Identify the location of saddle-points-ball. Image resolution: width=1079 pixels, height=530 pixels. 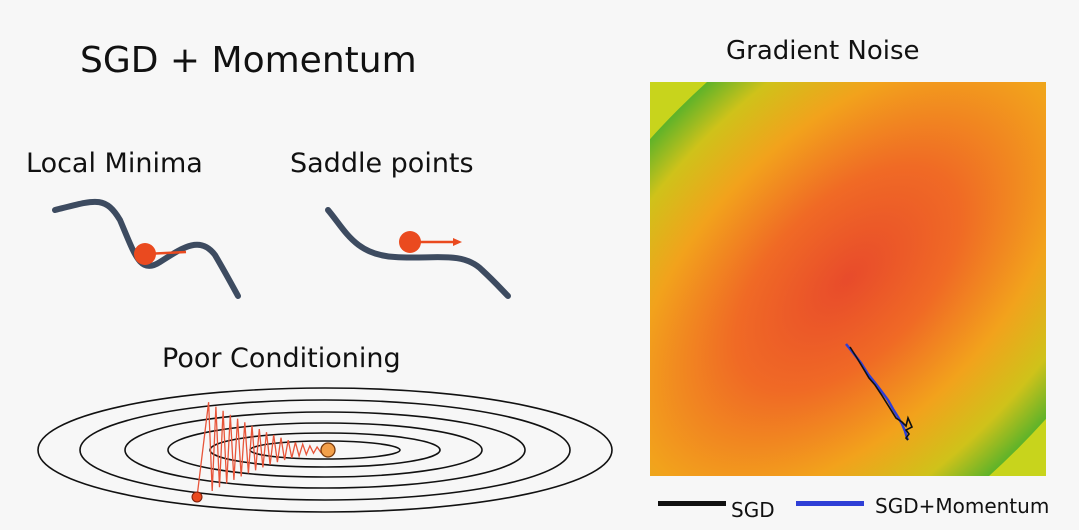
(410, 242).